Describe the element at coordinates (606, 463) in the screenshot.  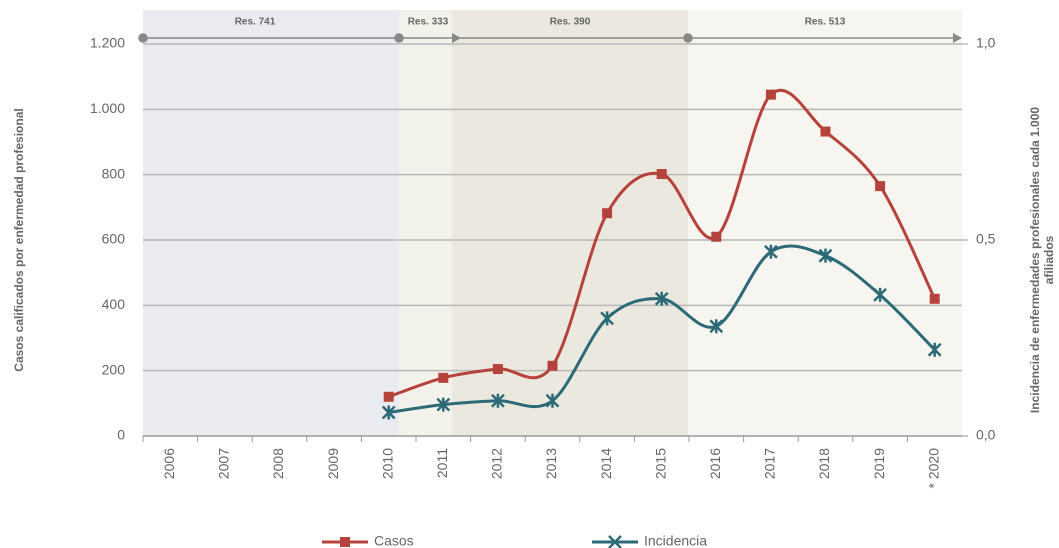
I see `x-tick-label: 2014` at that location.